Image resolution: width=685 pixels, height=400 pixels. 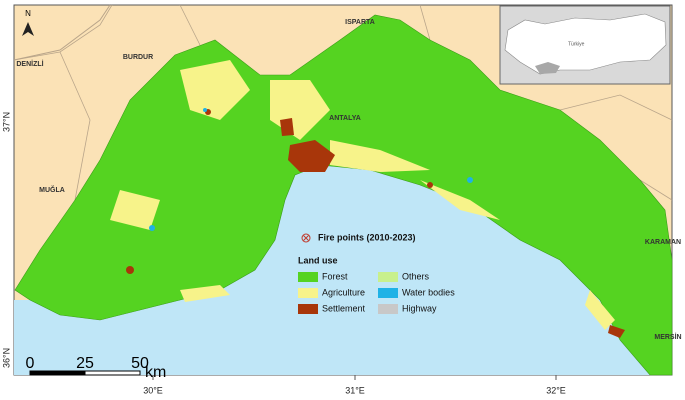 I want to click on longitude-label: 31°E, so click(x=355, y=390).